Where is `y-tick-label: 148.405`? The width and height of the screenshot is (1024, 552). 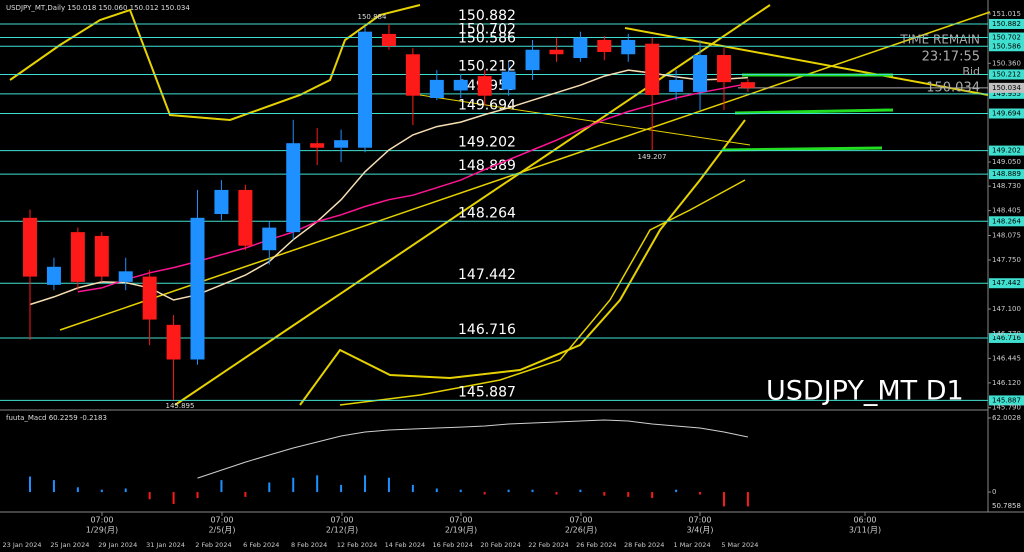 y-tick-label: 148.405 is located at coordinates (1006, 211).